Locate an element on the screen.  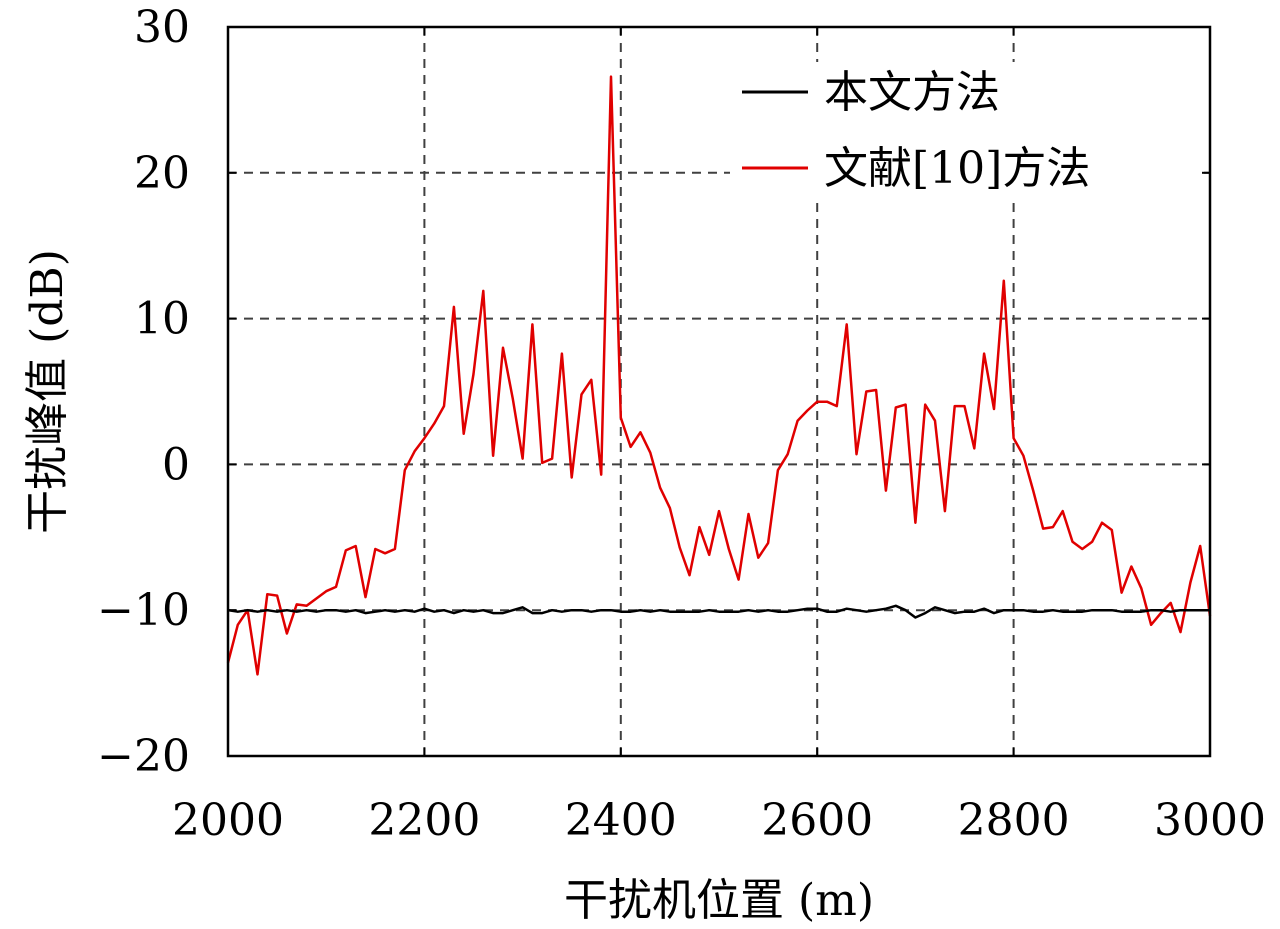
y-tick-label-20: 20 is located at coordinates (162, 173).